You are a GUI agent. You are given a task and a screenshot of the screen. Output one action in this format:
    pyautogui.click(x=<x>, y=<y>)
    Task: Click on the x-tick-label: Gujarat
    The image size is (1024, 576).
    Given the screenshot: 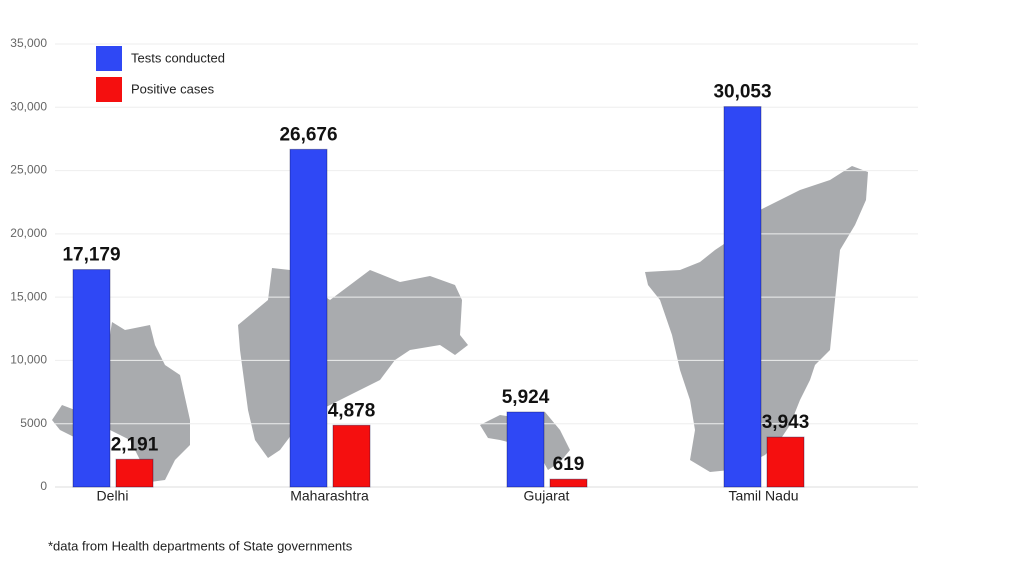 What is the action you would take?
    pyautogui.click(x=547, y=496)
    